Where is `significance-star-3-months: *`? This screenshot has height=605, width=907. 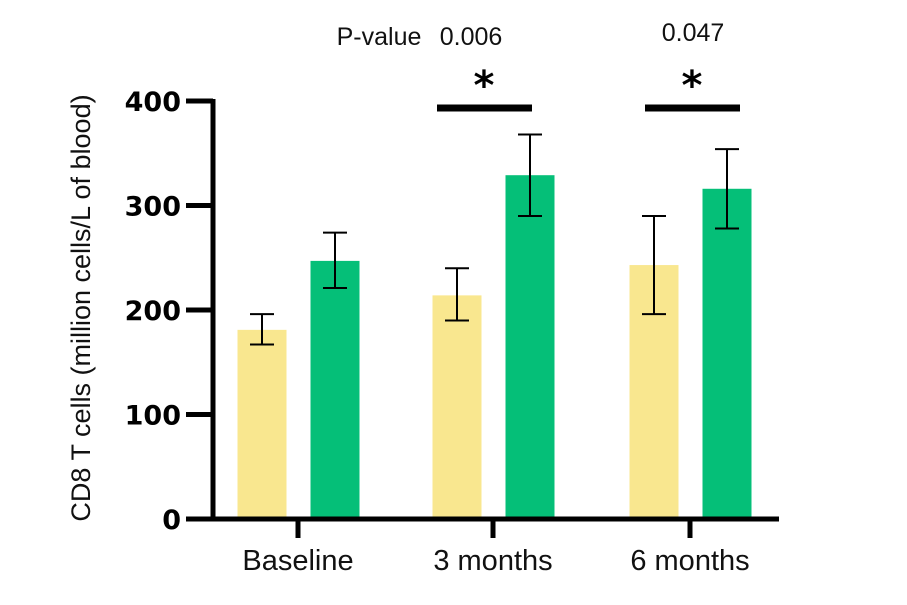
significance-star-3-months: * is located at coordinates (484, 86).